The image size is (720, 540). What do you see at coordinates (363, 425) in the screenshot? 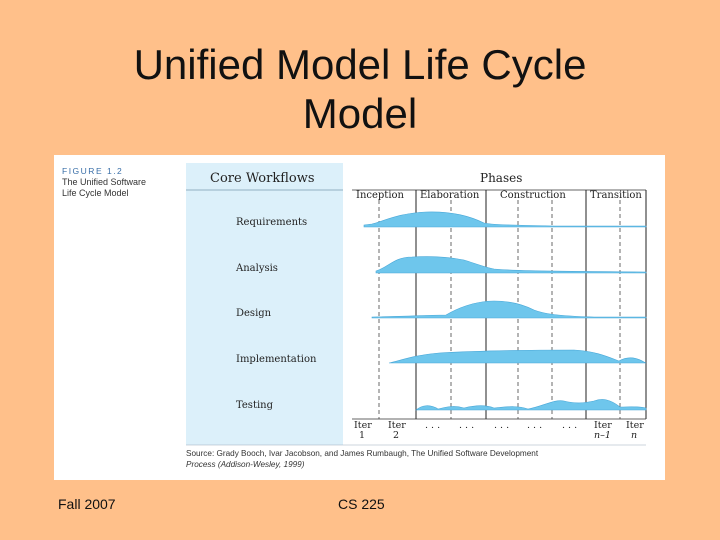
I see `iter-1-label: Iter` at bounding box center [363, 425].